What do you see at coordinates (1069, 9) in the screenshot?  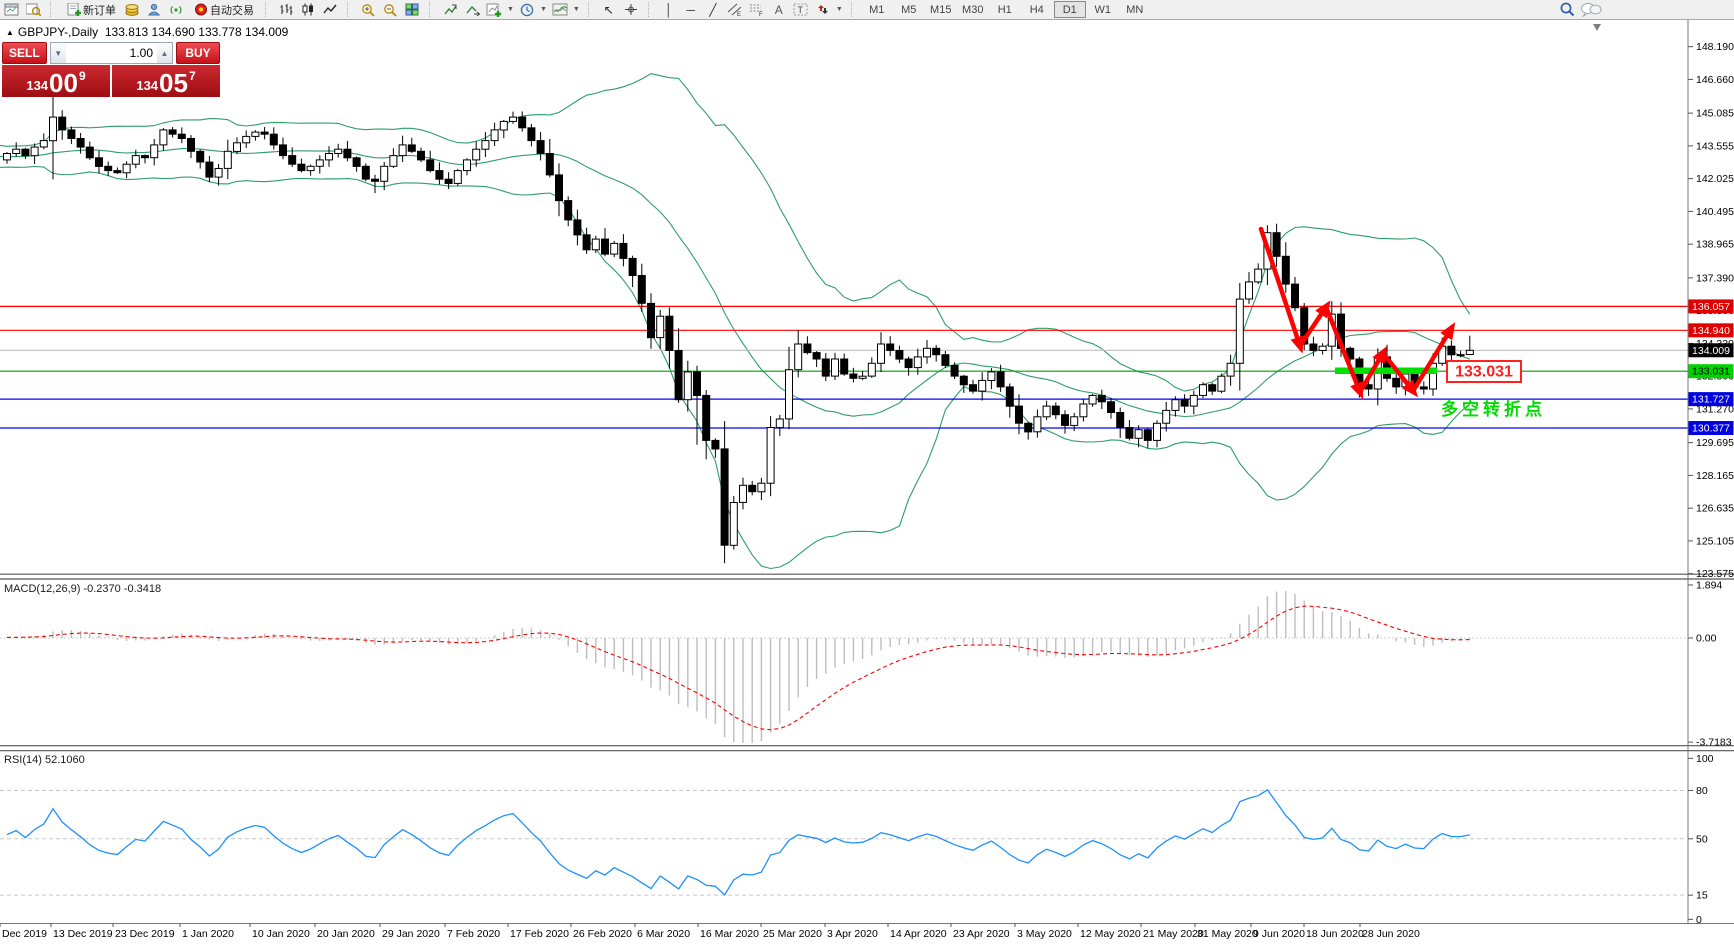 I see `timeframe-D1: D1` at bounding box center [1069, 9].